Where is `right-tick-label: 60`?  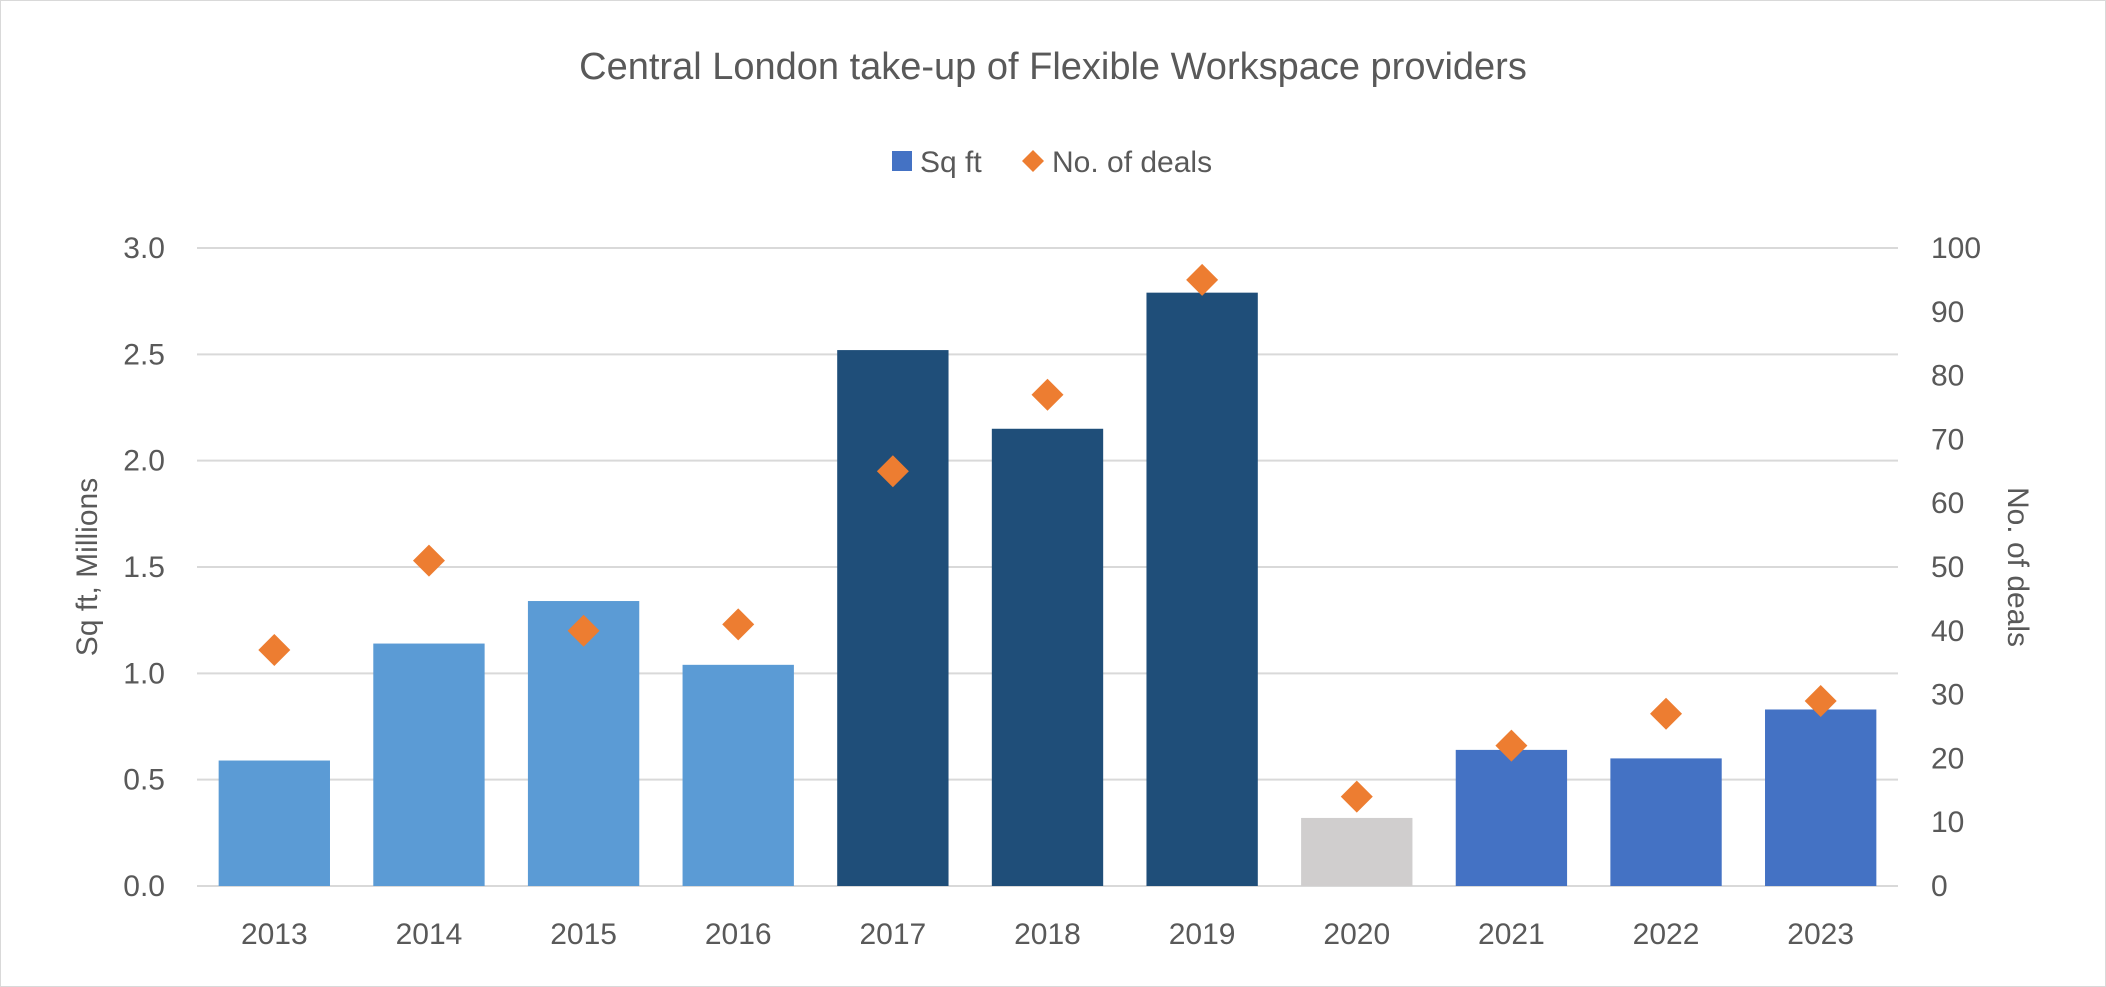
right-tick-label: 60 is located at coordinates (1947, 503).